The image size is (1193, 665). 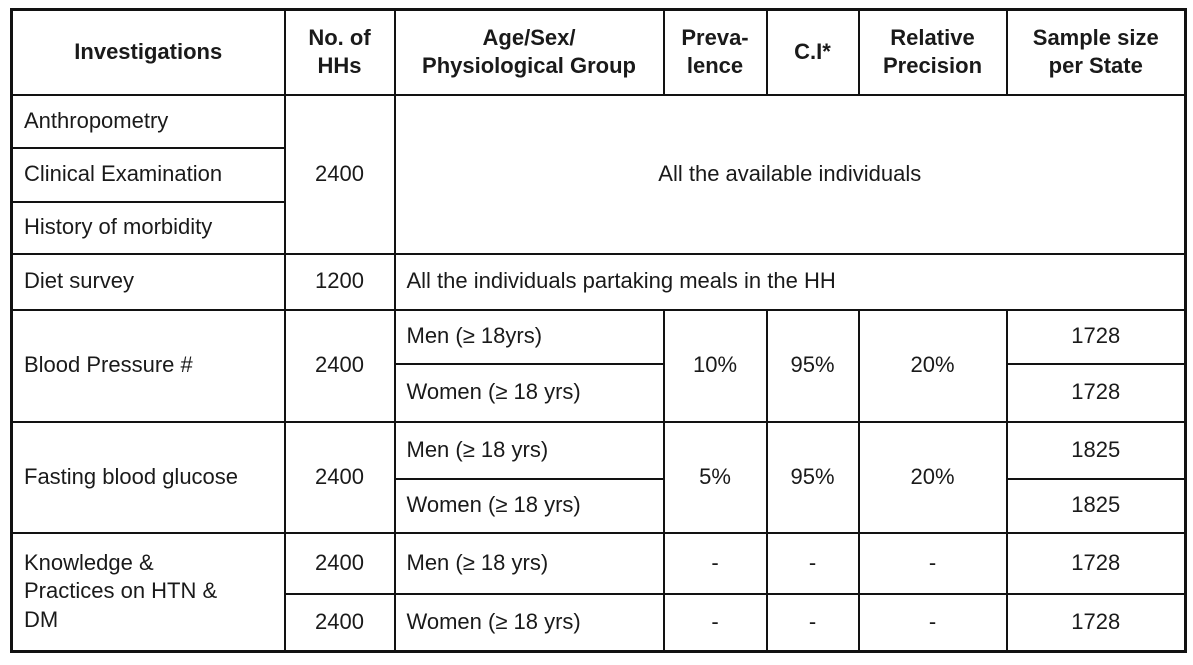 What do you see at coordinates (932, 365) in the screenshot?
I see `cell-bp-relative-precision: 20%` at bounding box center [932, 365].